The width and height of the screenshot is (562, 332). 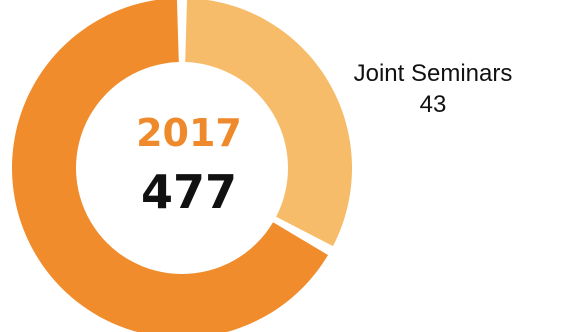 I want to click on center-year-label: 2017, so click(x=189, y=133).